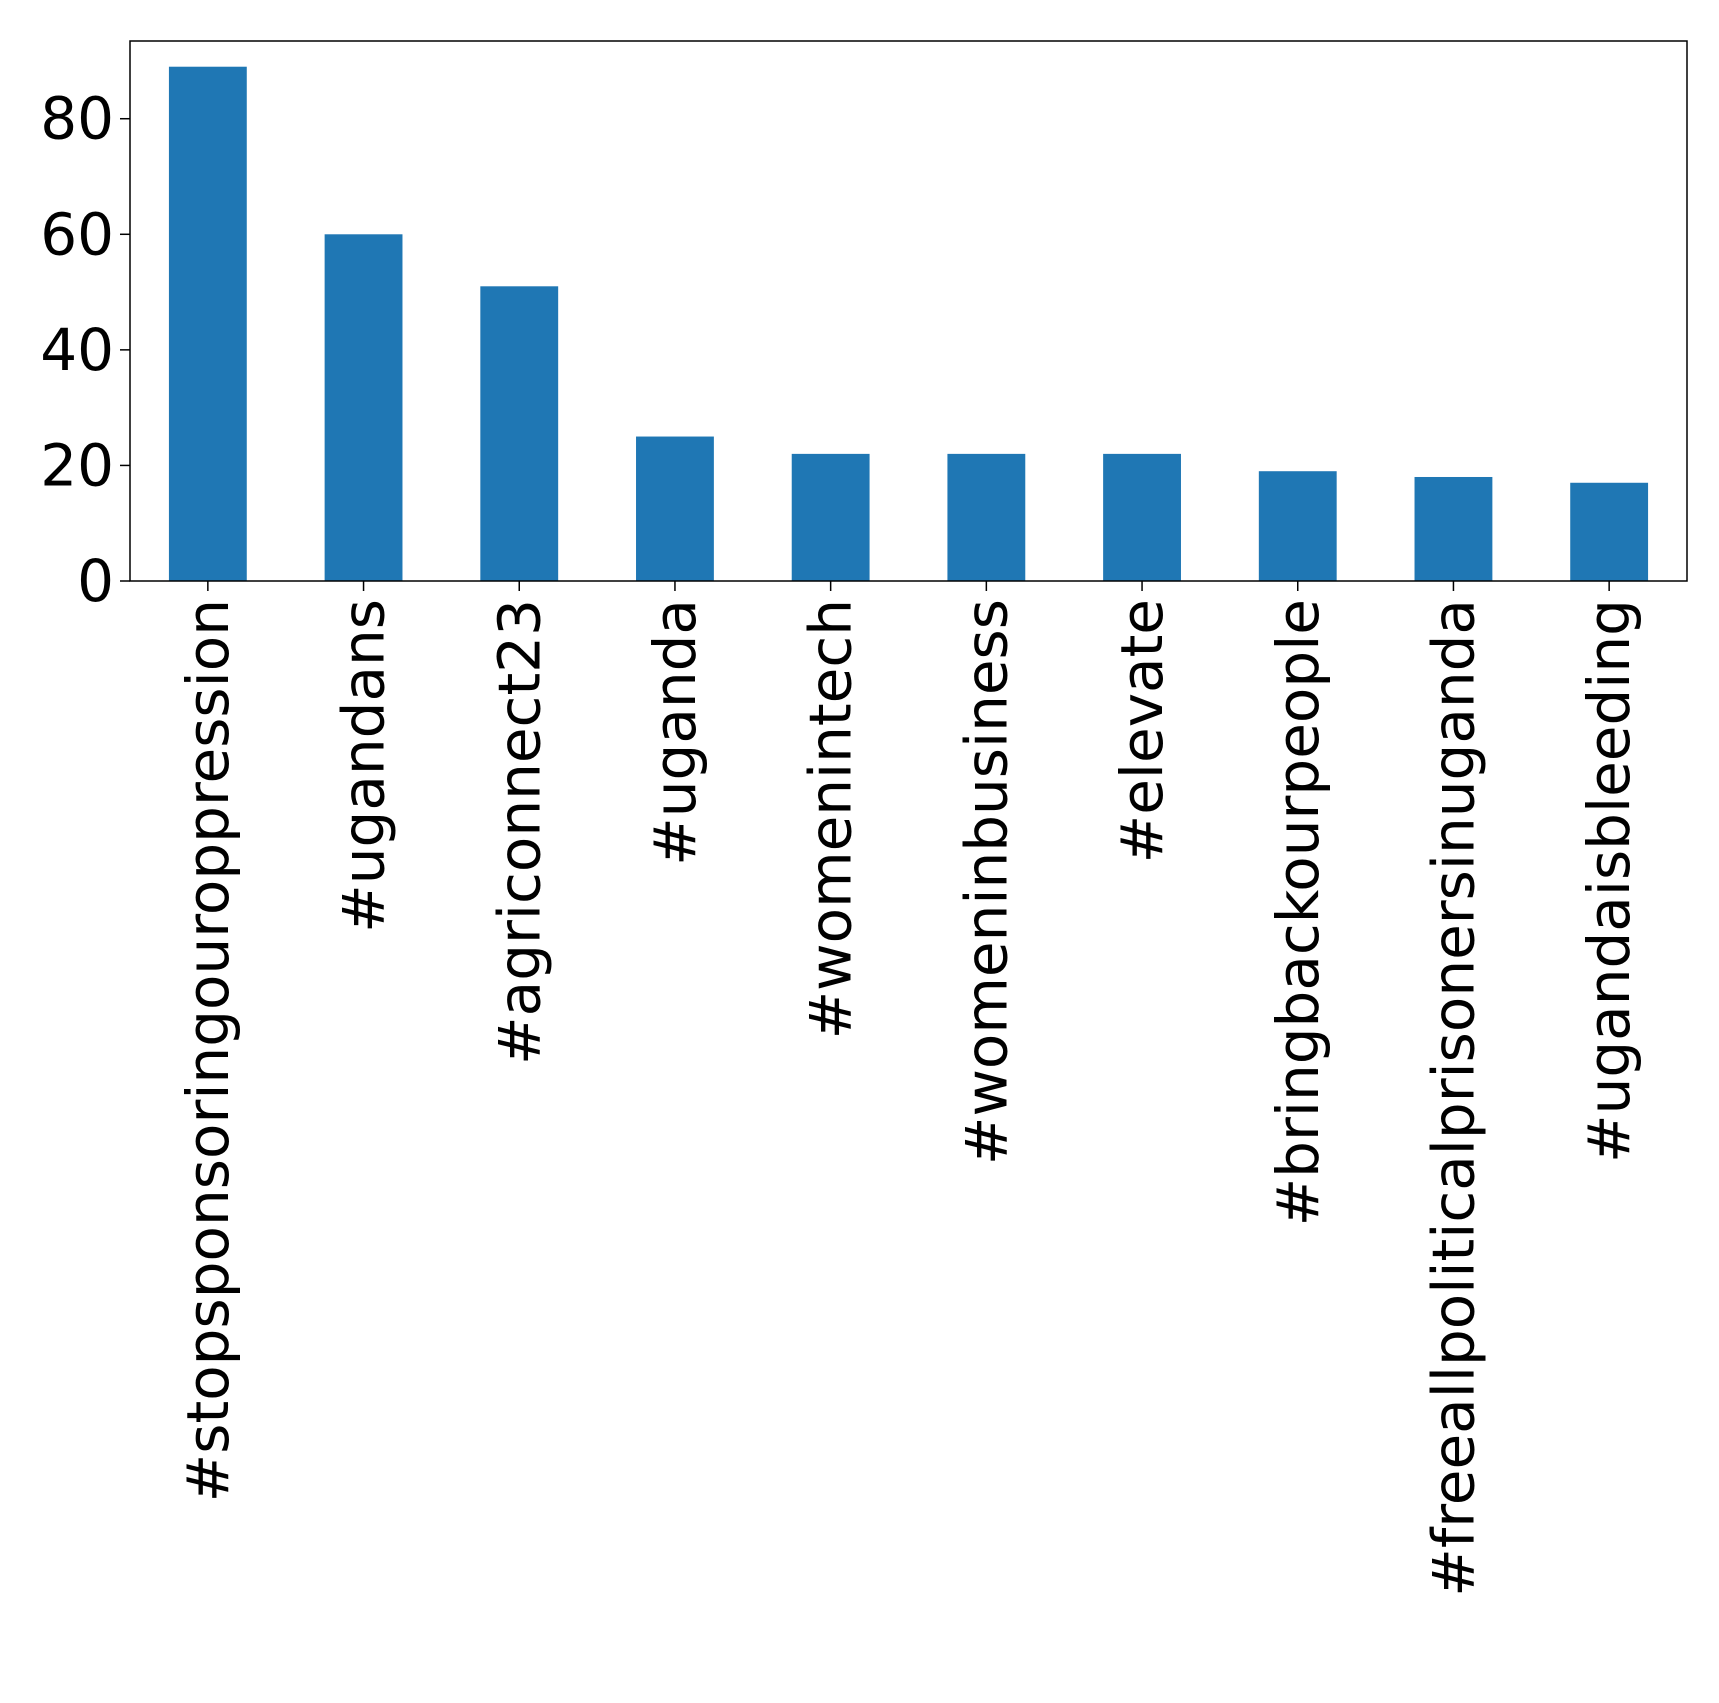 Image resolution: width=1719 pixels, height=1703 pixels. I want to click on bar-agriconnect23, so click(519, 433).